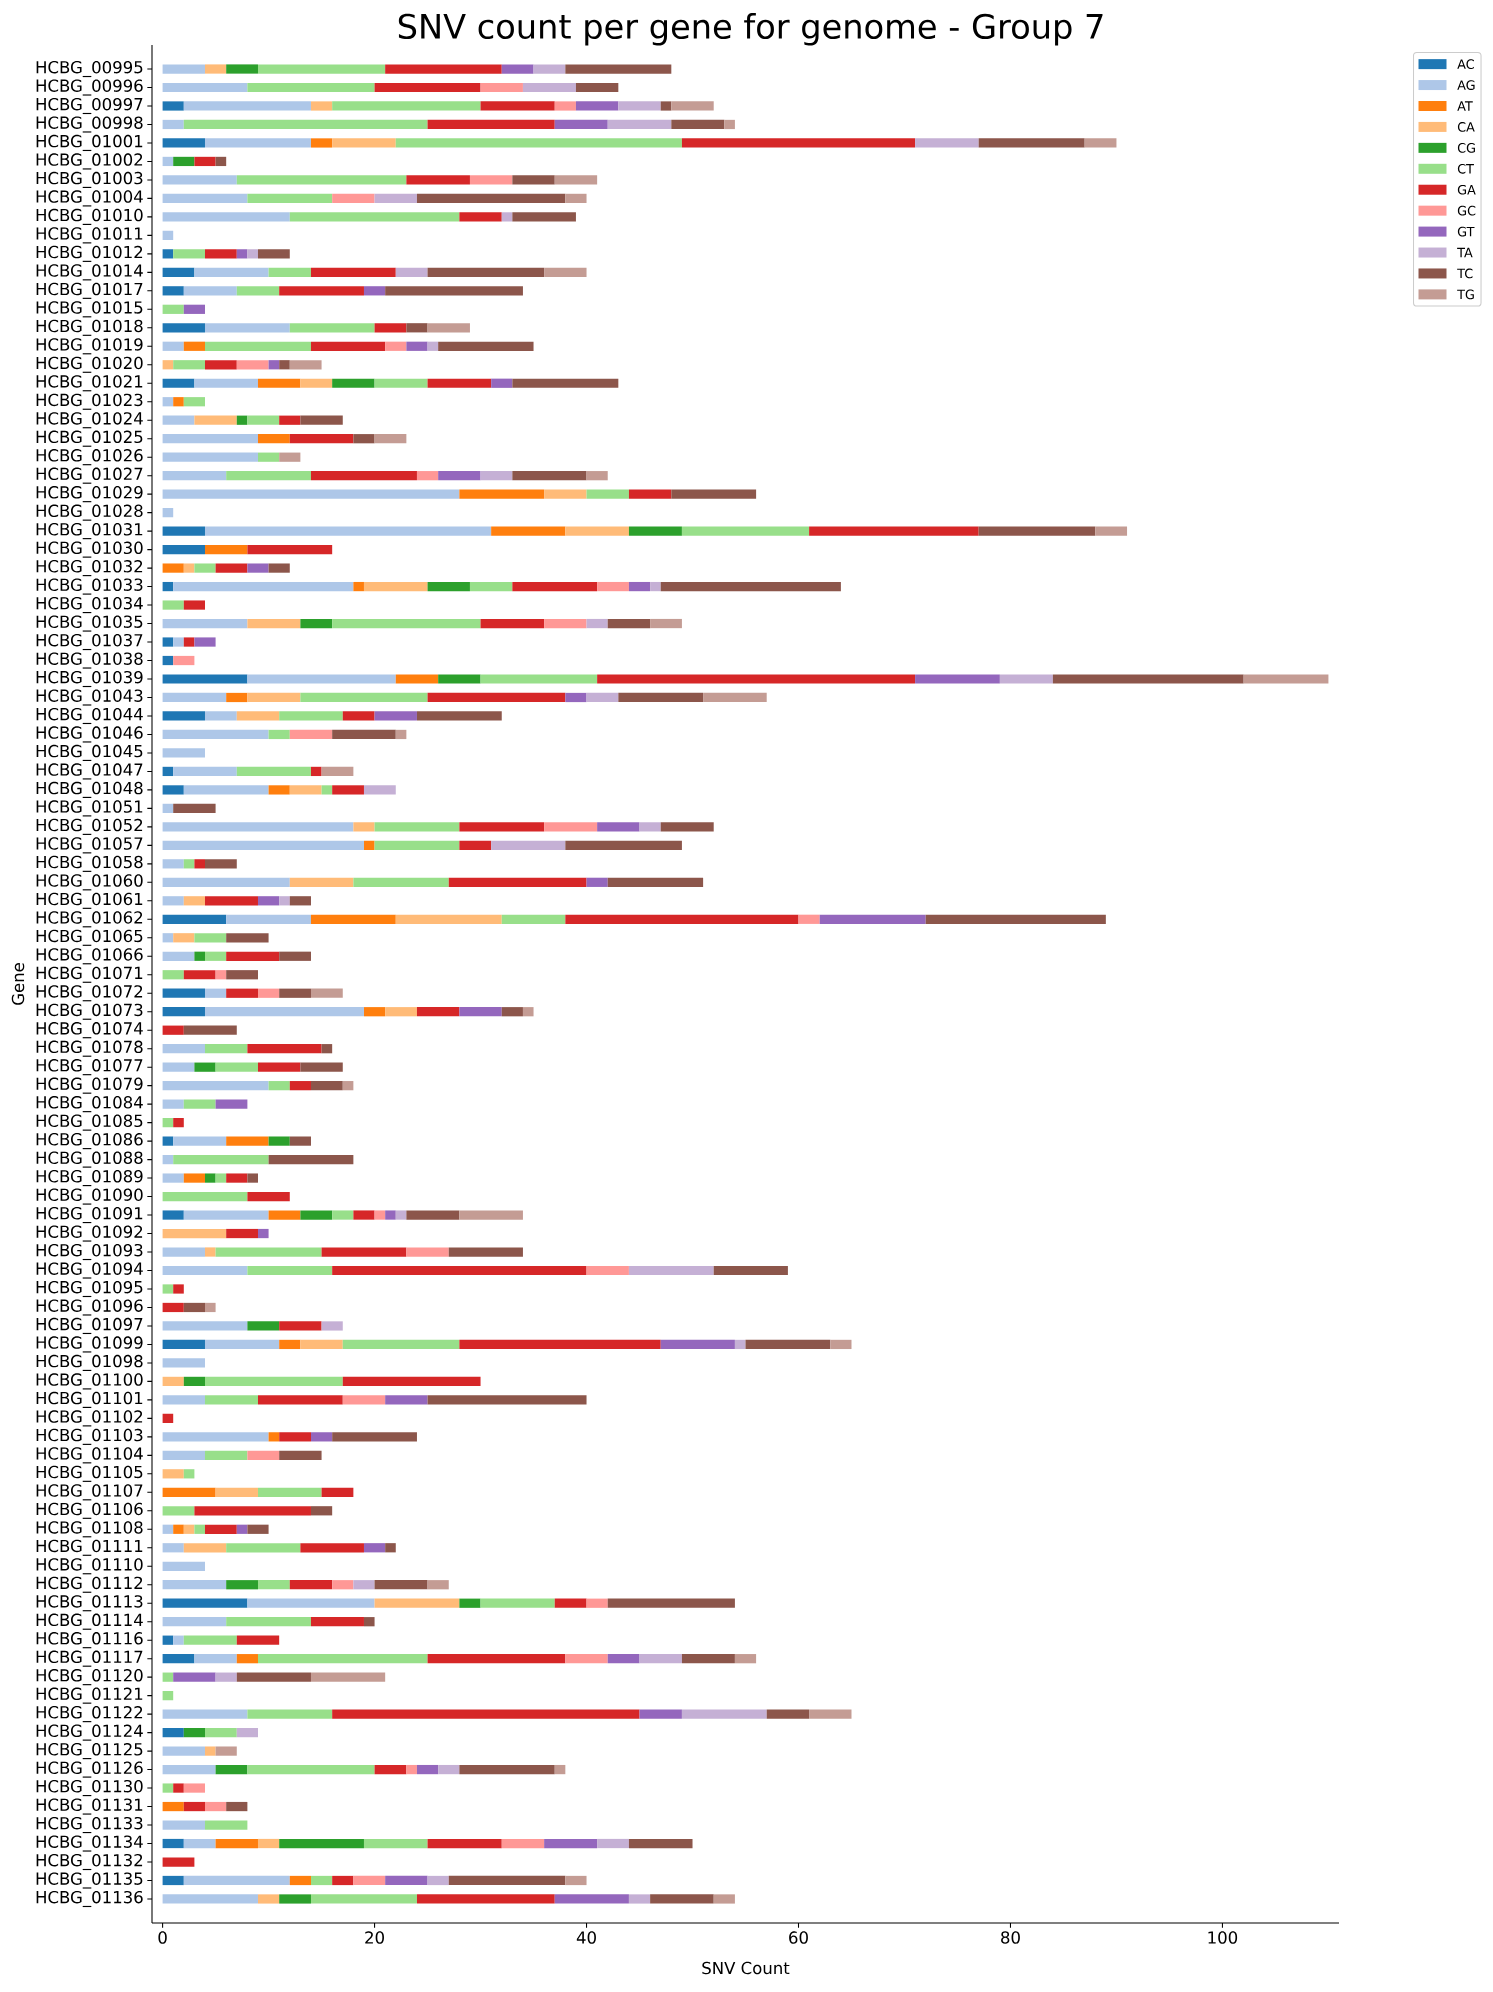 This screenshot has height=1992, width=1493. Describe the element at coordinates (89, 161) in the screenshot. I see `y-tick-label: HCBG_01002` at that location.